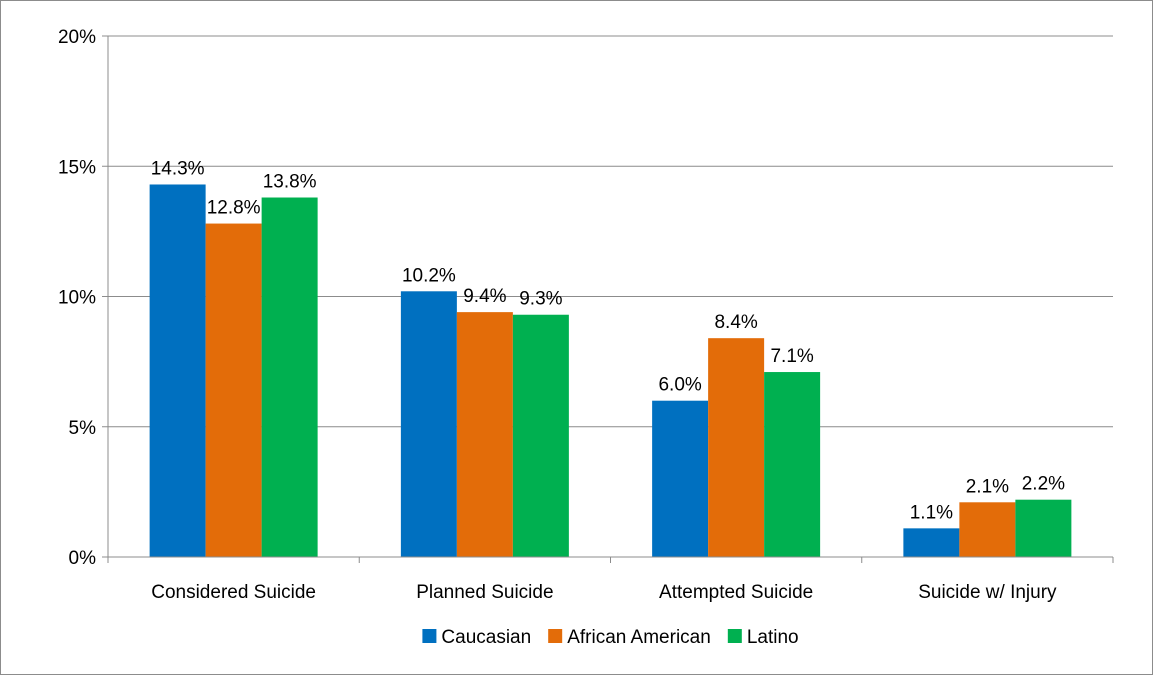 This screenshot has height=676, width=1153. I want to click on y-tick-label: 20%, so click(77, 37).